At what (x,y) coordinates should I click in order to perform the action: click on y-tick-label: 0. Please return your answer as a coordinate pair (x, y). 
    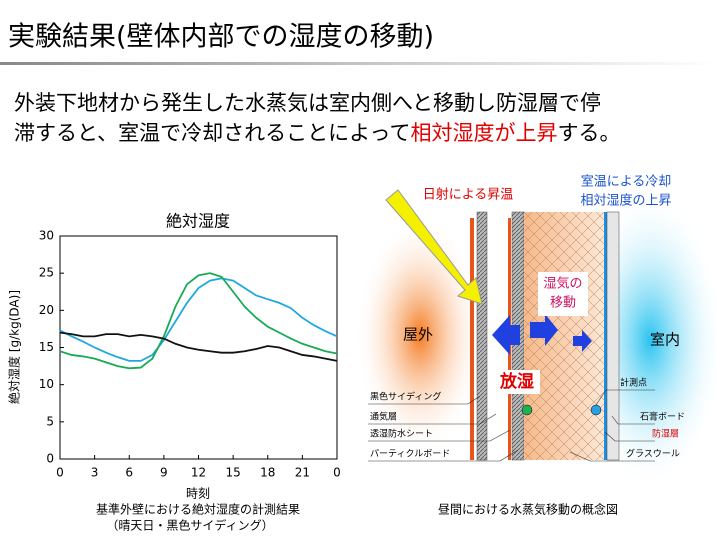
    Looking at the image, I should click on (50, 459).